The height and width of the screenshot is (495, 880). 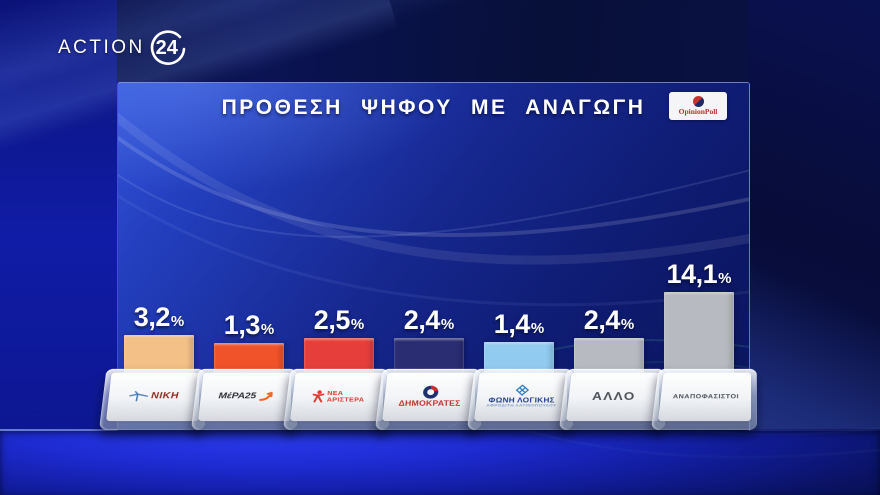 What do you see at coordinates (101, 47) in the screenshot?
I see `channel-name: ACTION` at bounding box center [101, 47].